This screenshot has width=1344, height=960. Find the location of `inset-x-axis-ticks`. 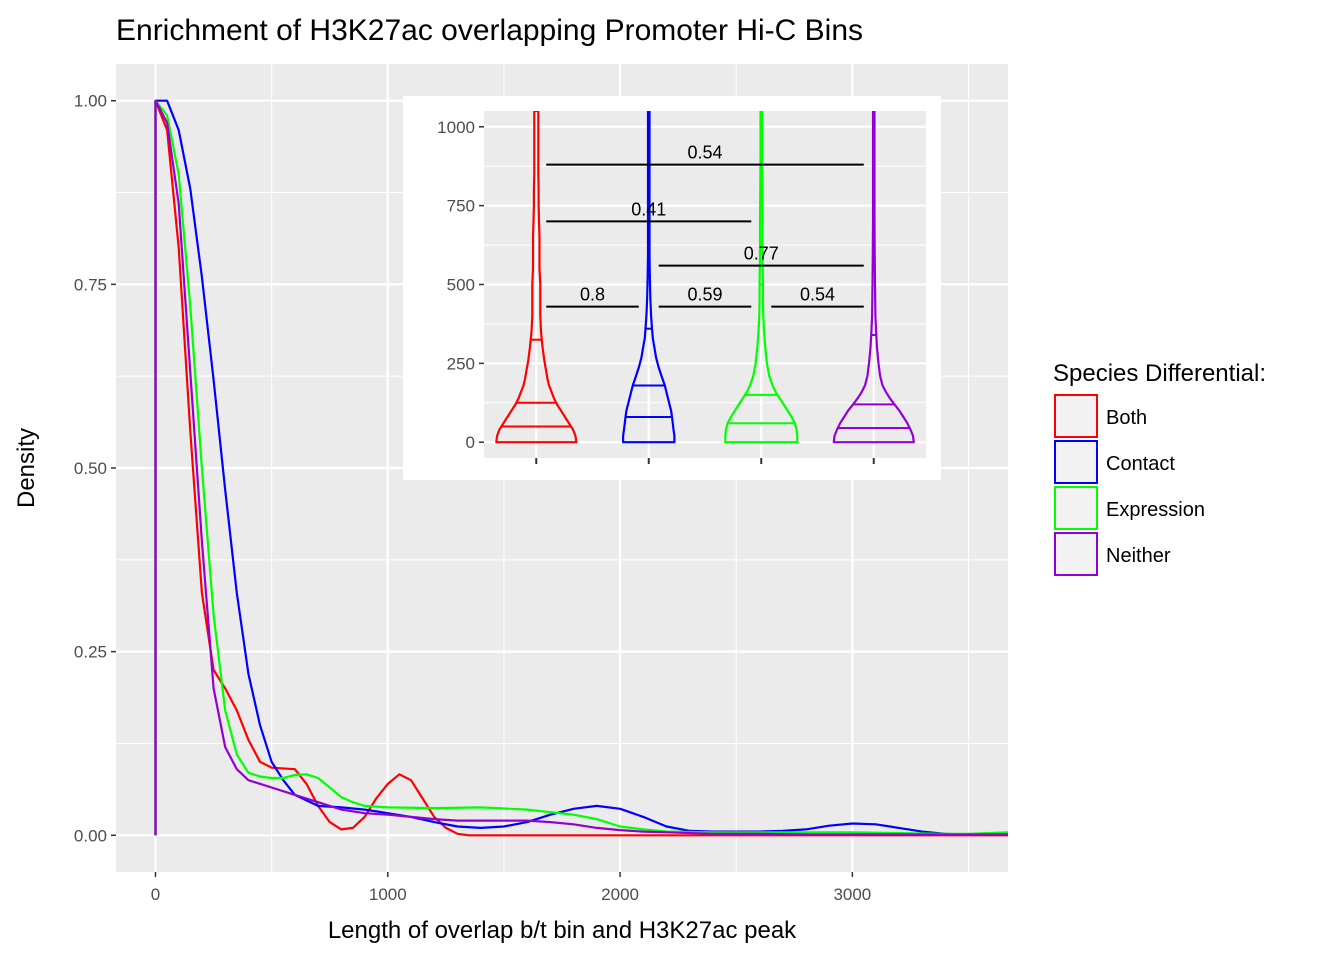

inset-x-axis-ticks is located at coordinates (705, 461).